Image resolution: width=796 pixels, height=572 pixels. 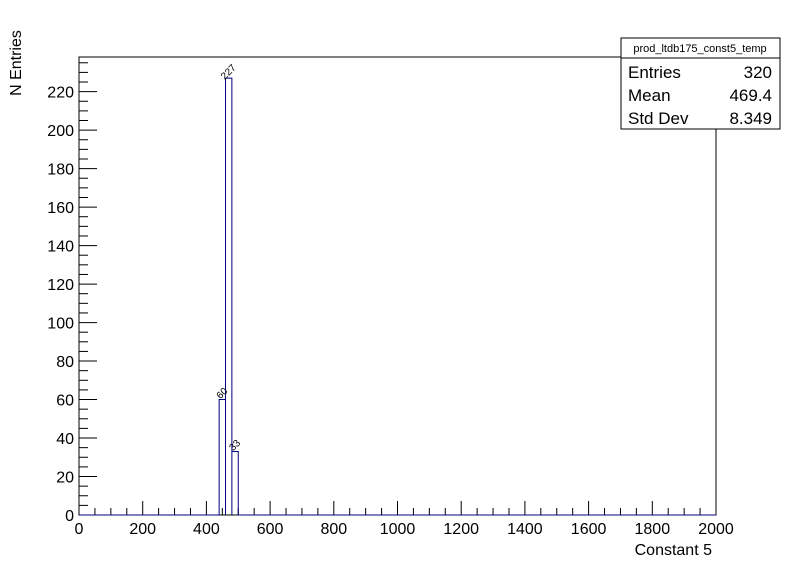 What do you see at coordinates (79, 529) in the screenshot?
I see `x-tick-label: 0` at bounding box center [79, 529].